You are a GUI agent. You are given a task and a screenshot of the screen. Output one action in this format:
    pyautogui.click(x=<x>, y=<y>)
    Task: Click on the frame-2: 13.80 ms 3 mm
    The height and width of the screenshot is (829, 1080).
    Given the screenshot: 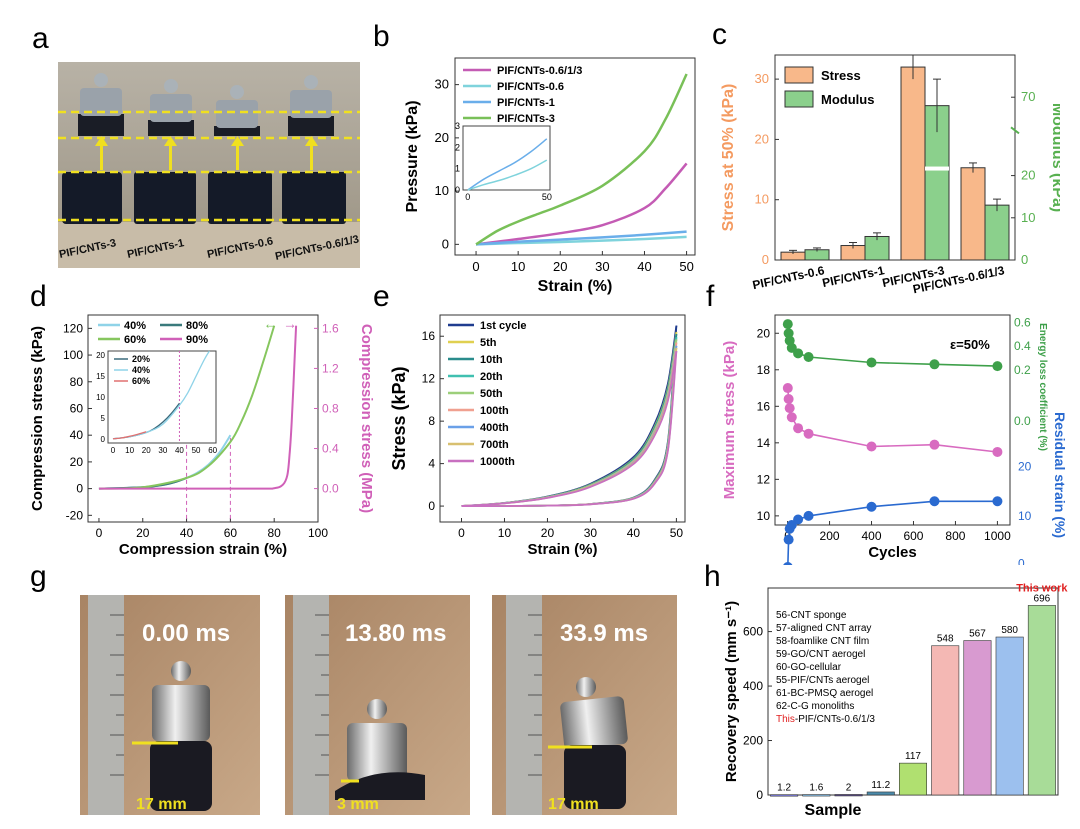 What is the action you would take?
    pyautogui.click(x=377, y=705)
    